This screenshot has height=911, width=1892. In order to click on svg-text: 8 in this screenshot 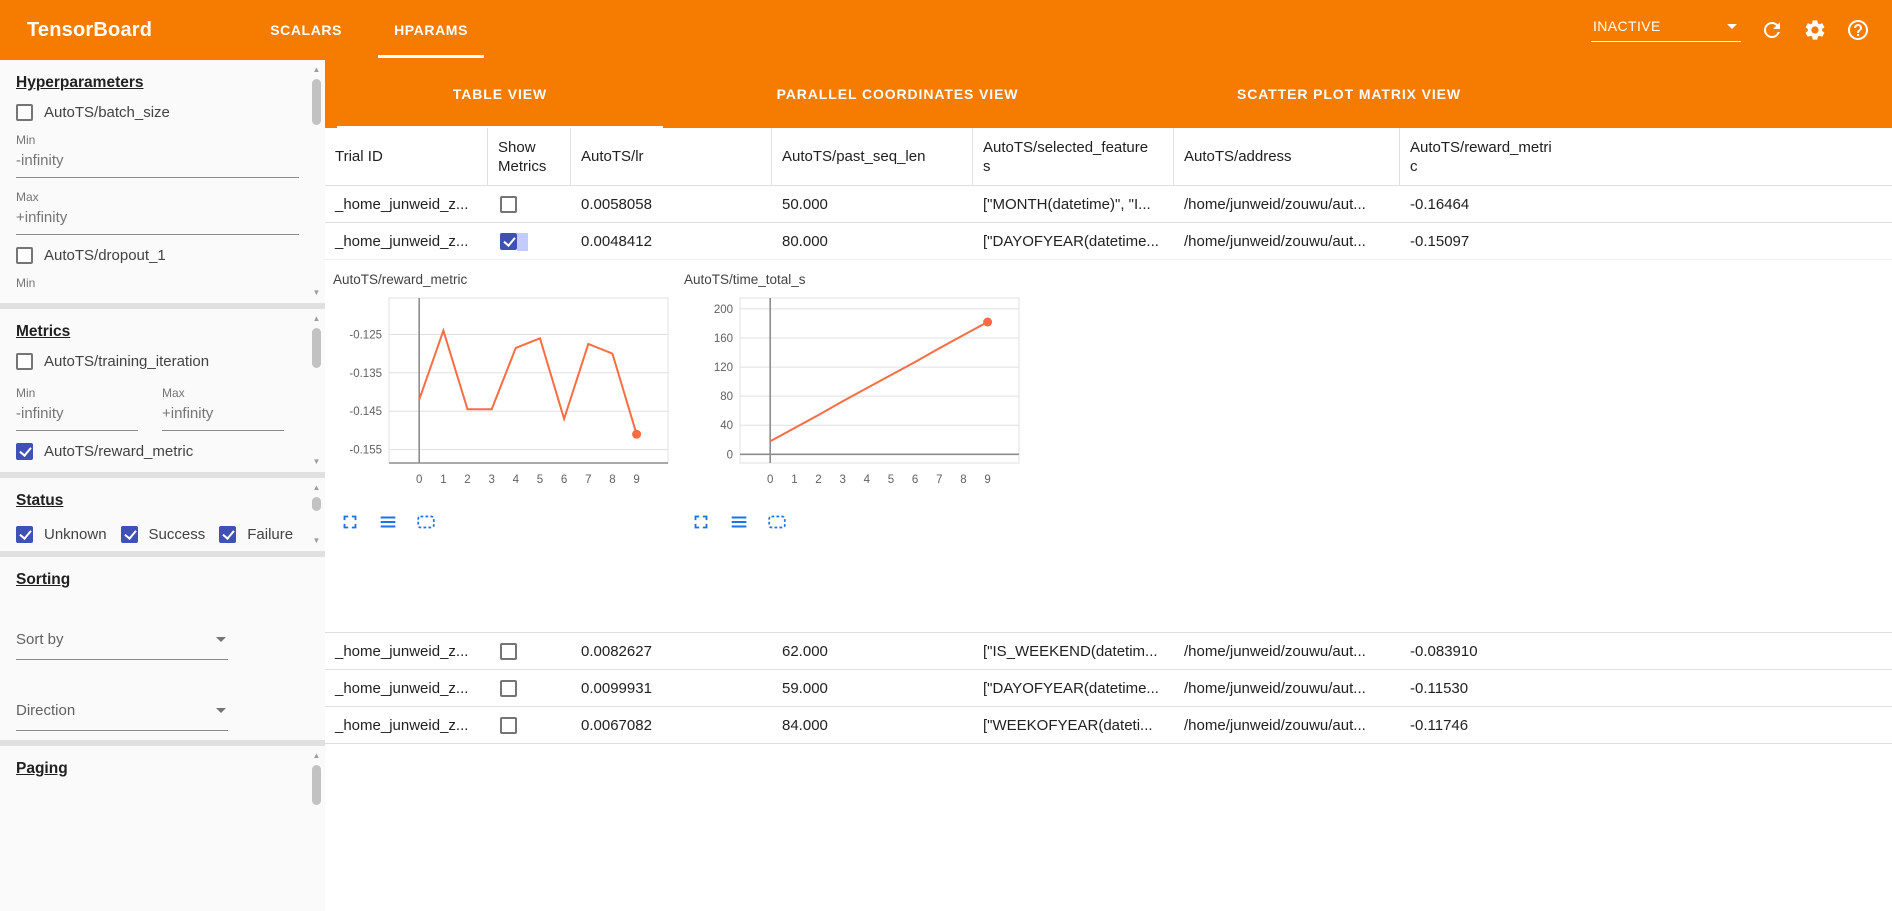, I will do `click(963, 480)`.